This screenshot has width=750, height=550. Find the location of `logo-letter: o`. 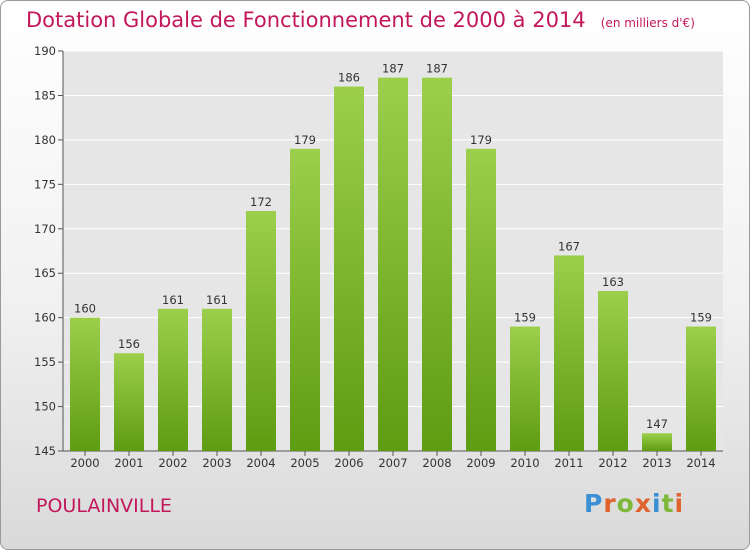

logo-letter: o is located at coordinates (625, 503).